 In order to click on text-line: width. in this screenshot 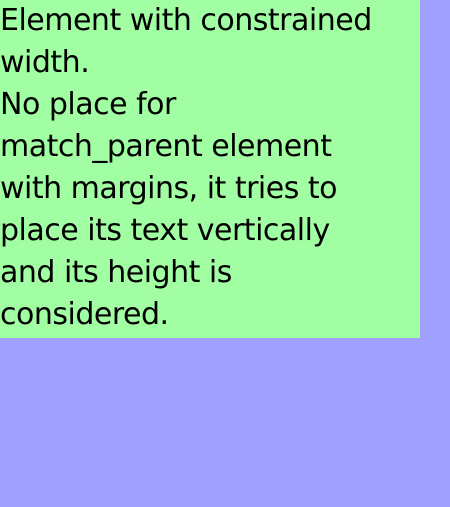, I will do `click(45, 62)`.